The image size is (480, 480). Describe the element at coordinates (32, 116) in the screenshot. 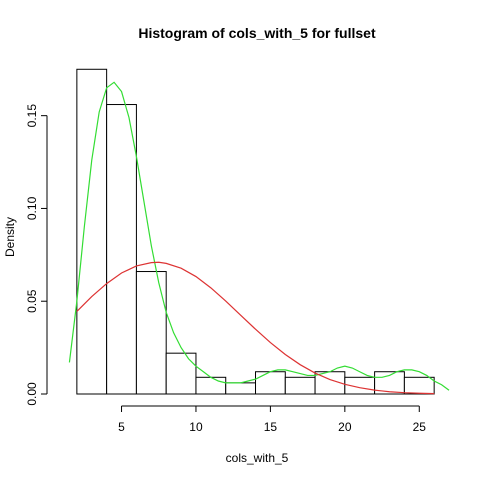

I see `y-tick-label: 0.15` at that location.